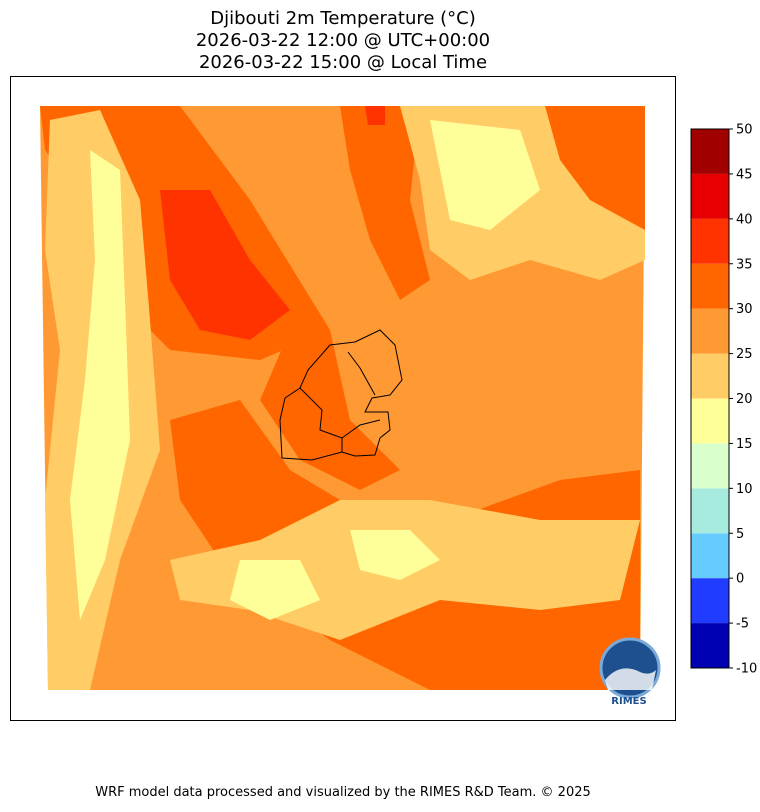 The image size is (760, 812). I want to click on title-line: 2026-03-22 12:00 @ UTC+00:00, so click(343, 40).